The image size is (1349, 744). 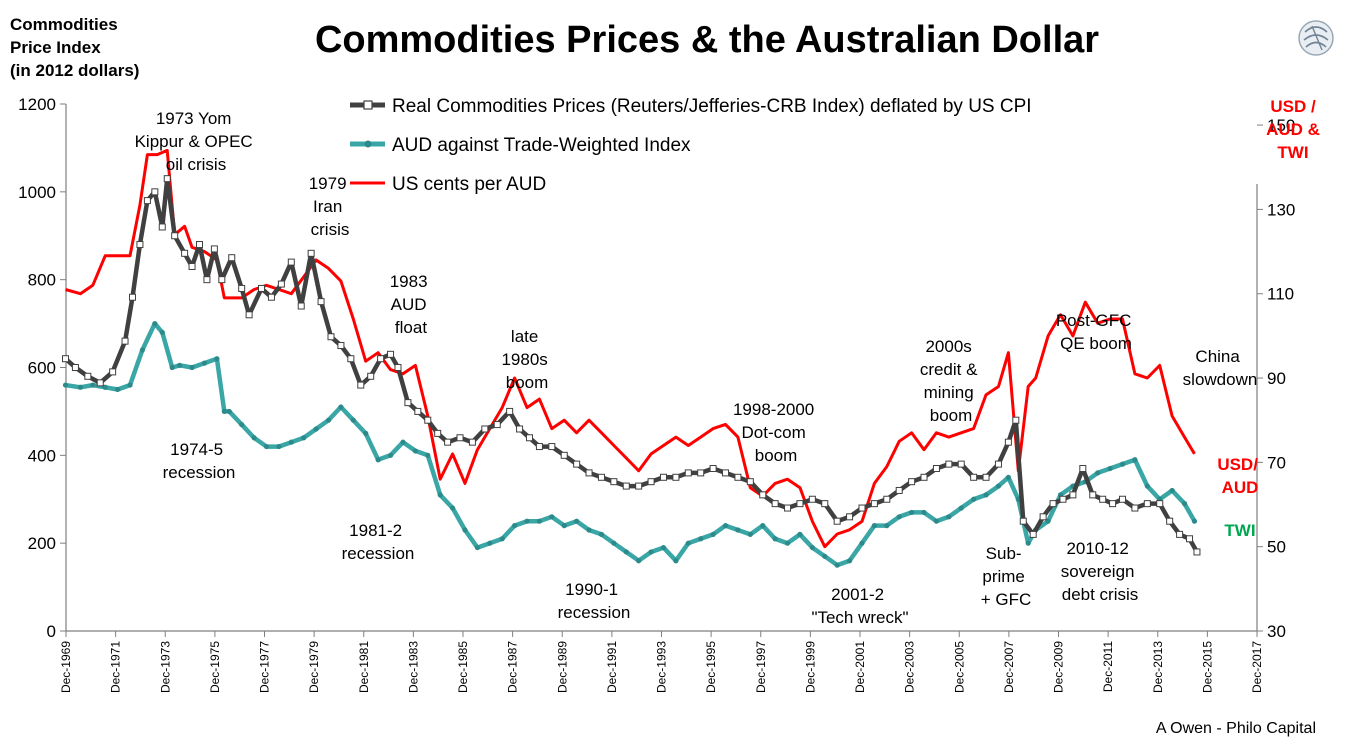 What do you see at coordinates (1158, 667) in the screenshot?
I see `x-tick-label: Dec-2013` at bounding box center [1158, 667].